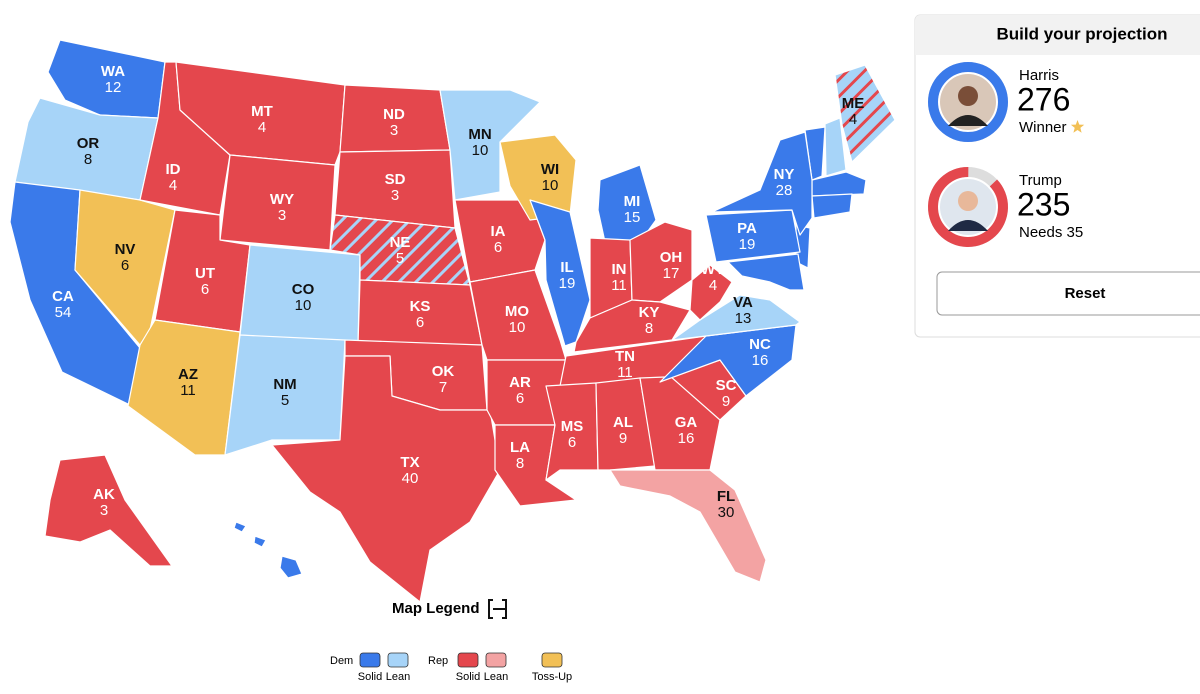 Image resolution: width=1200 pixels, height=694 pixels. I want to click on state-abbr: MT, so click(262, 111).